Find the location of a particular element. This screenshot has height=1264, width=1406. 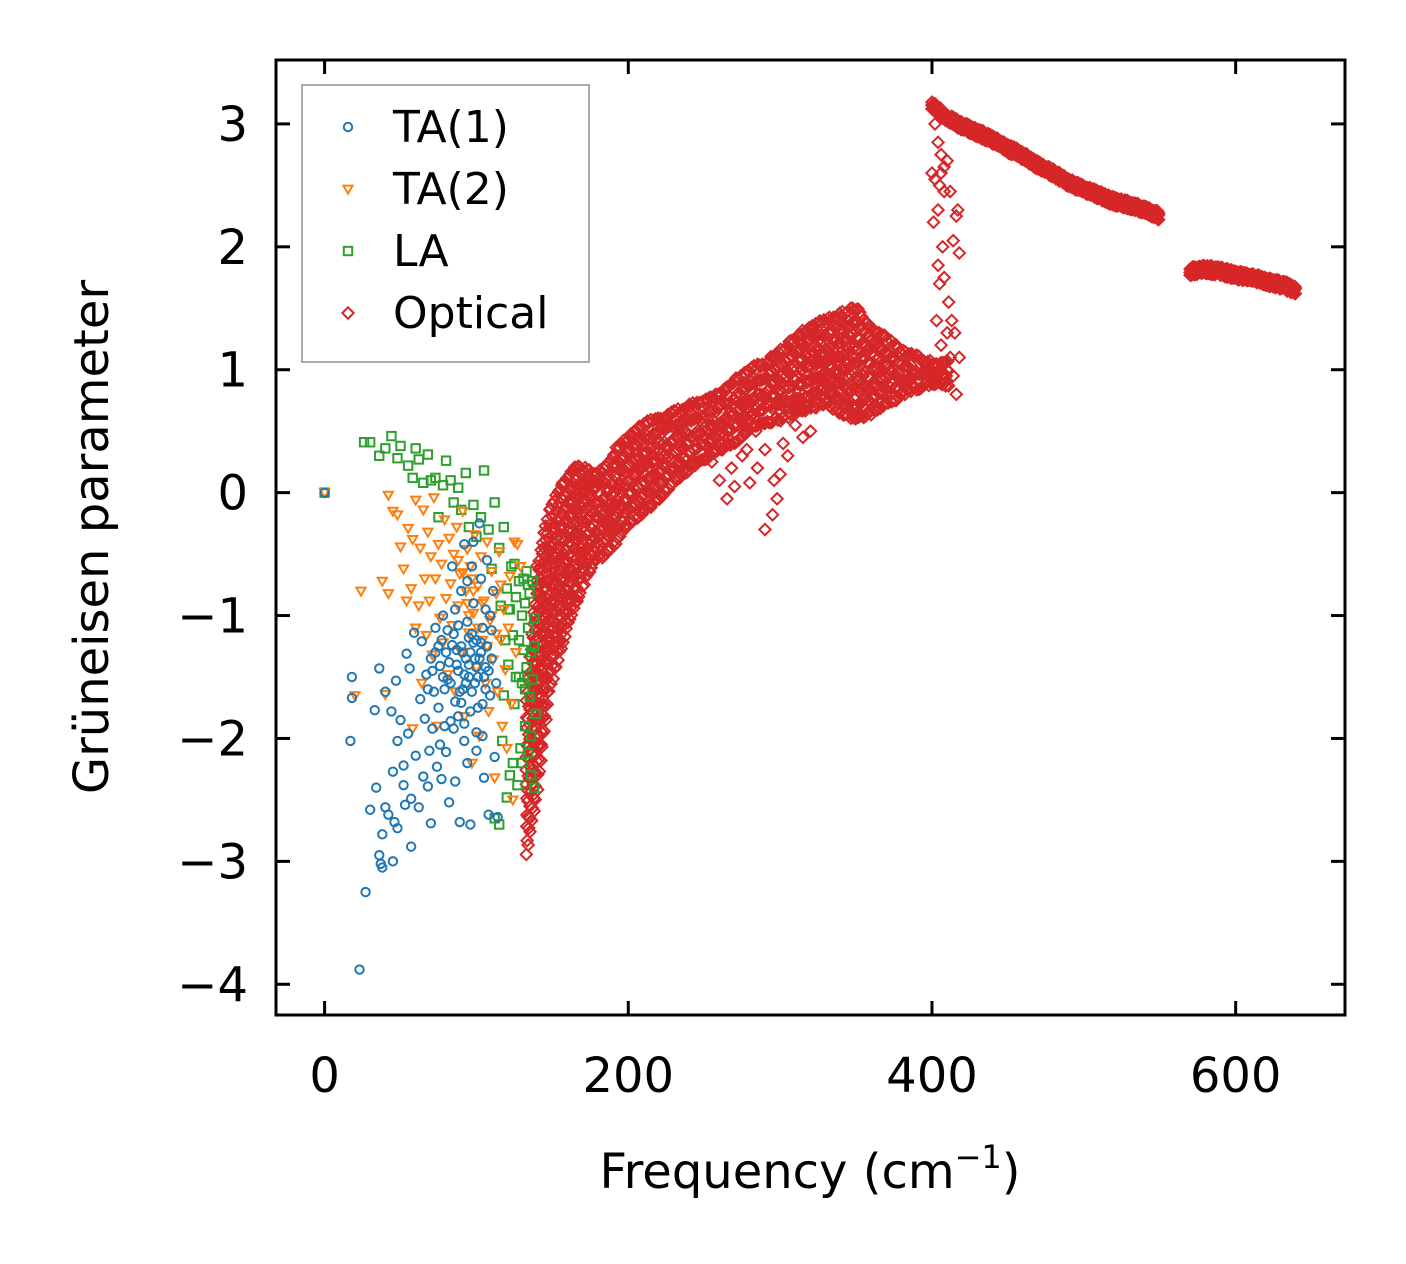

y-axis-title: Grüneisen parameter is located at coordinates (92, 537).